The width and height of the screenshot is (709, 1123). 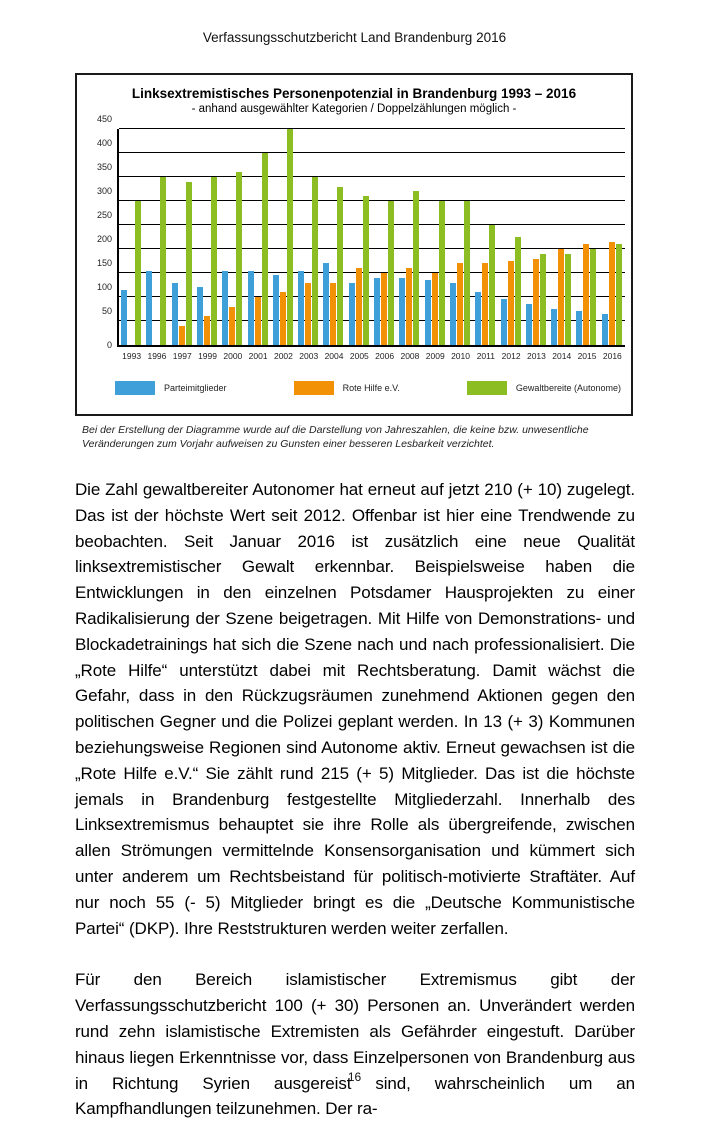 I want to click on bar-parteimitglieder-1993, so click(x=124, y=317).